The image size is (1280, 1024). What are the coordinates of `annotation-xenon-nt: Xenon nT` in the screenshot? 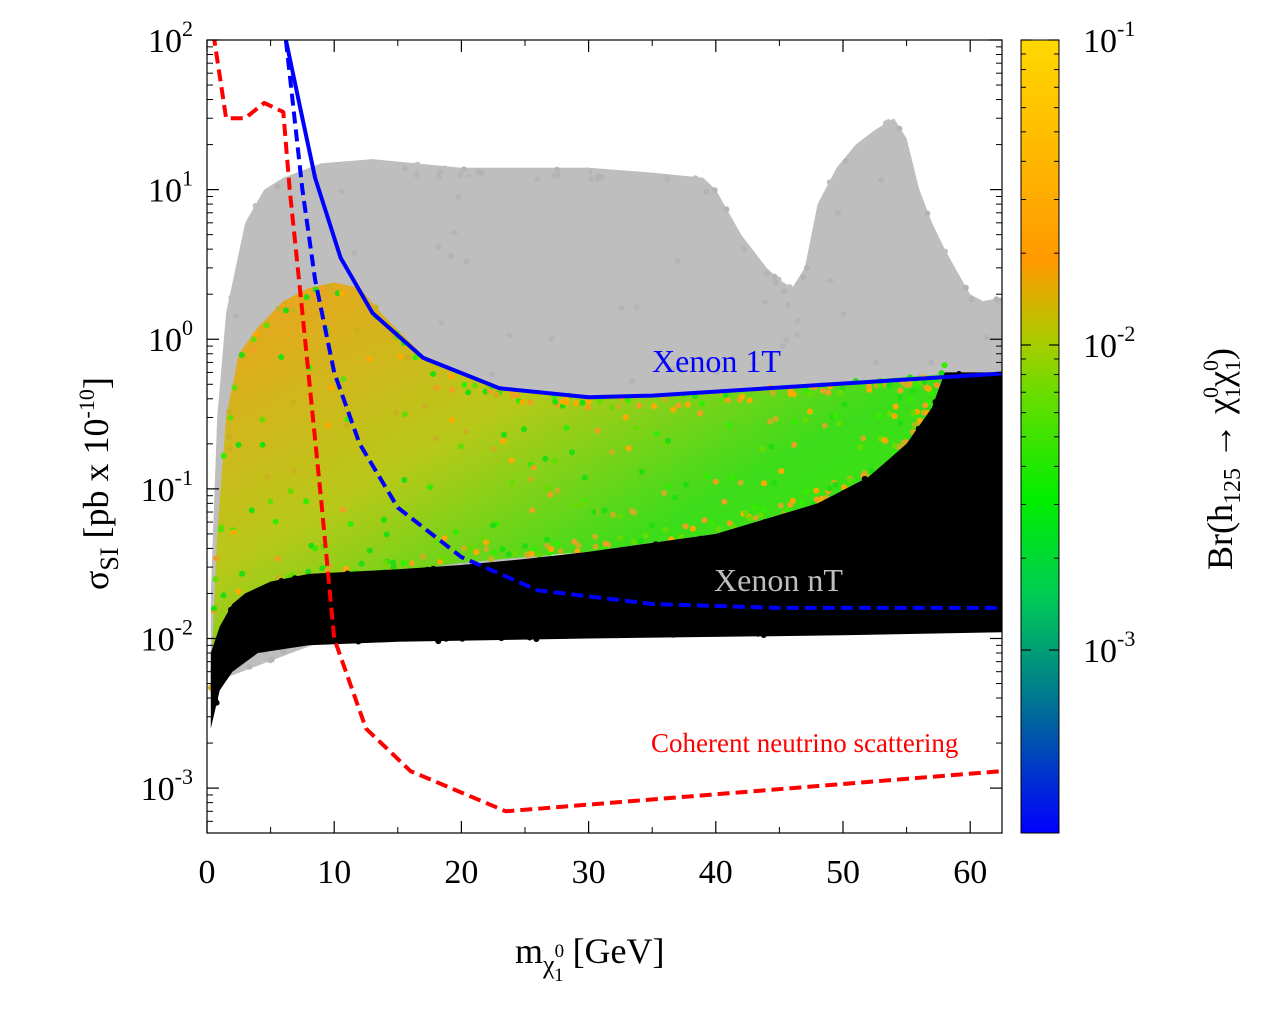 It's located at (778, 580).